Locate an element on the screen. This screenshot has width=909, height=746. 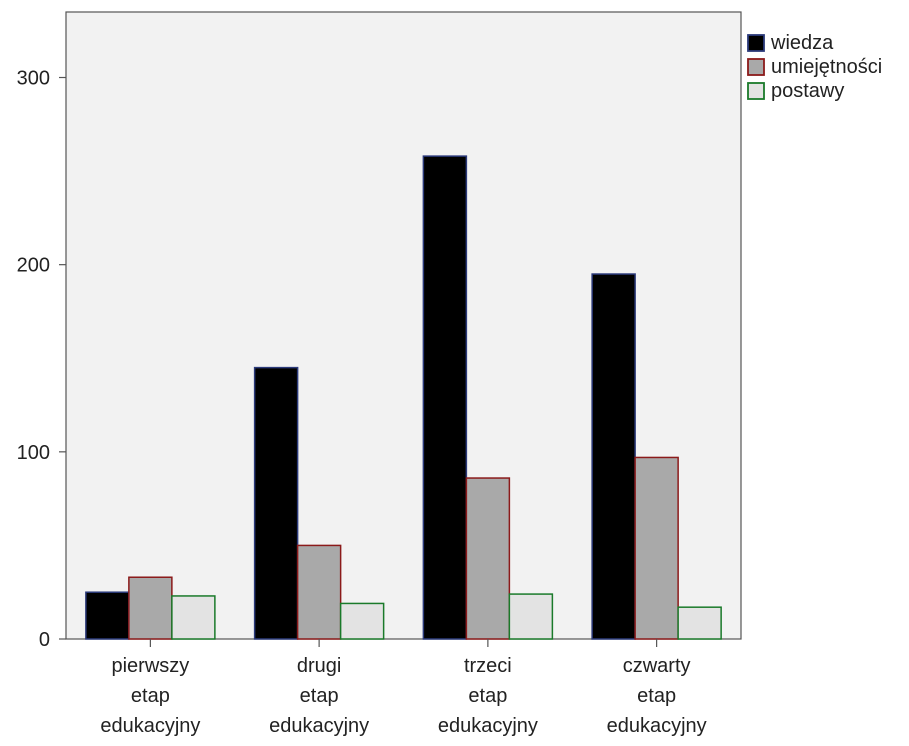
x-tick-label-1-line-1: pierwszy is located at coordinates (150, 666).